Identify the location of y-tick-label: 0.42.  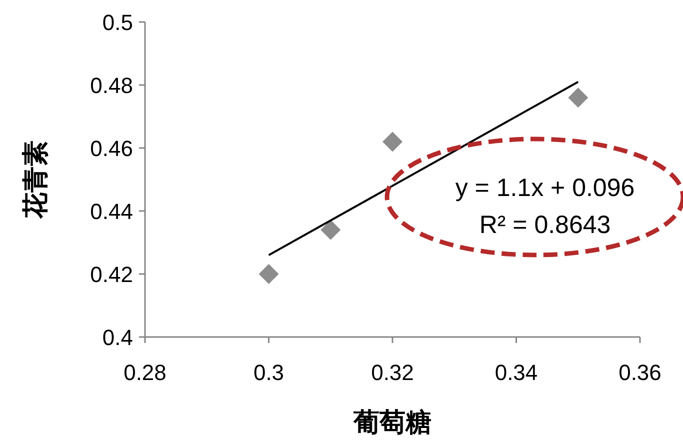
(111, 274).